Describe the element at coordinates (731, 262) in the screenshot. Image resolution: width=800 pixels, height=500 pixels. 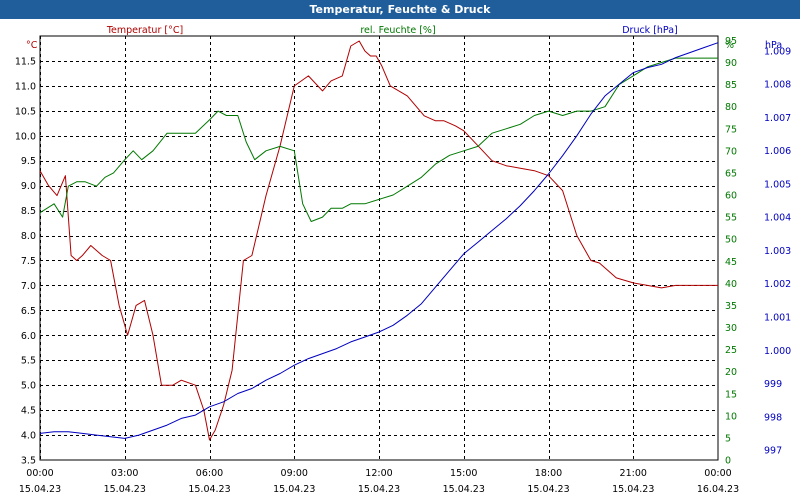
I see `humidity-tick-9: 45` at that location.